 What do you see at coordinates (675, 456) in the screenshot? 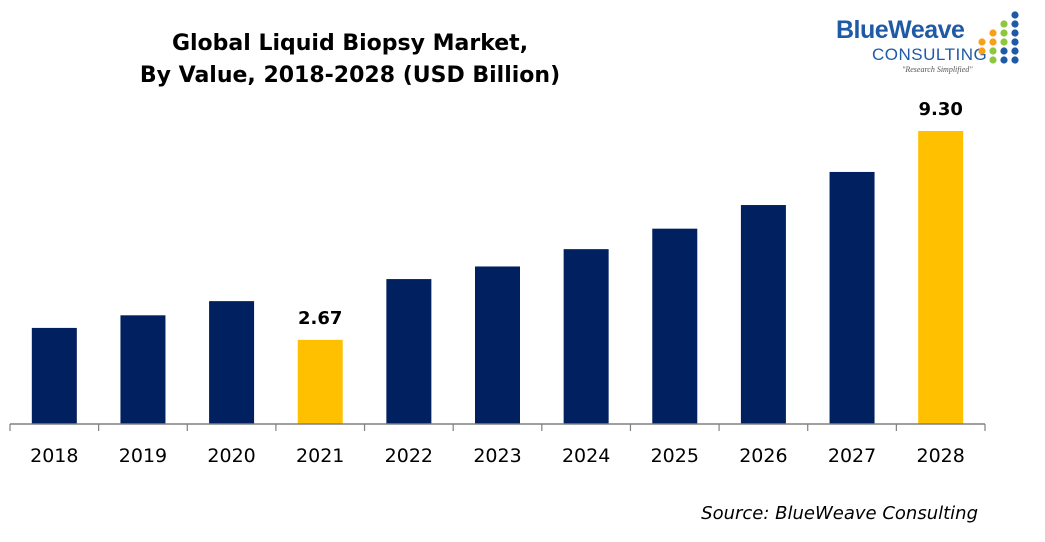
I see `x-tick-label: 2025` at bounding box center [675, 456].